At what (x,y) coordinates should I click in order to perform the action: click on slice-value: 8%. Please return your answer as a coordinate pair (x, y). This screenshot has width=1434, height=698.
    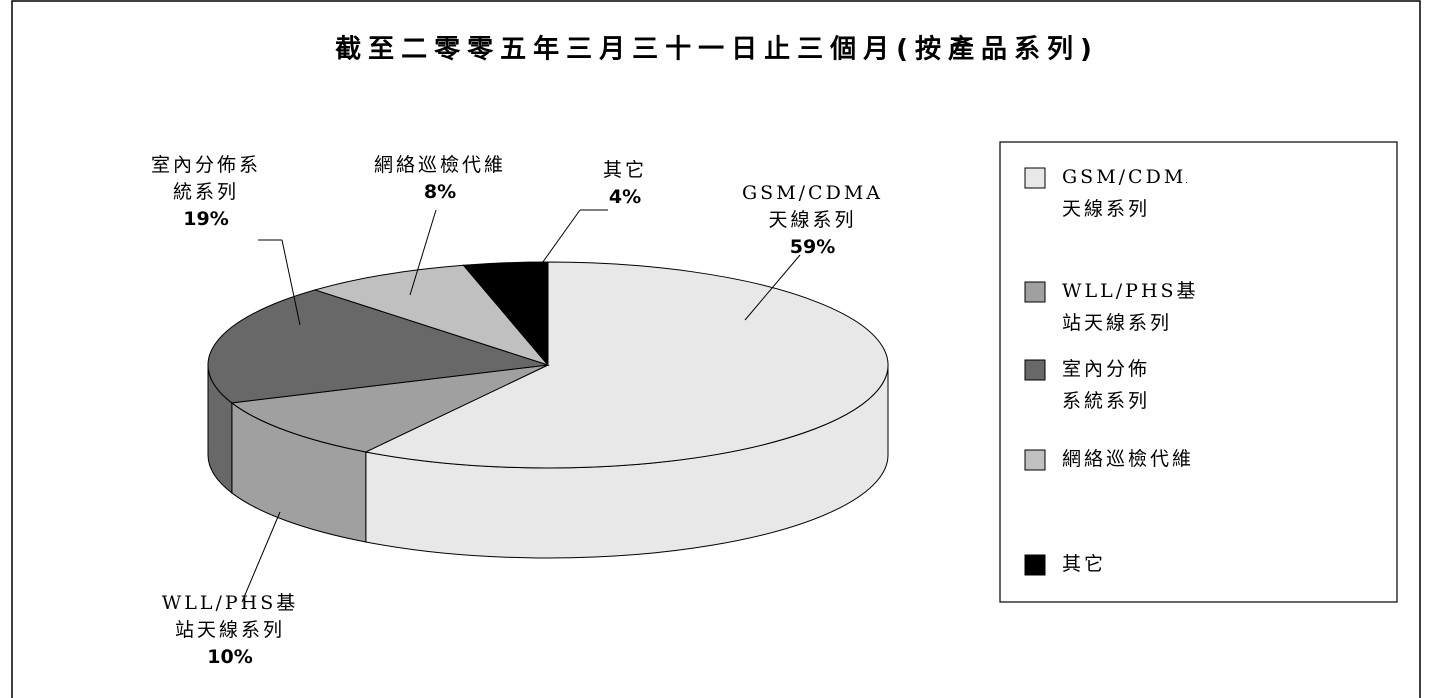
    Looking at the image, I should click on (440, 192).